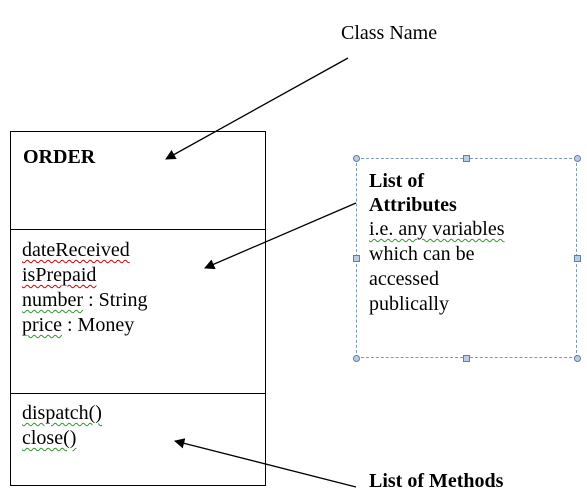 Image resolution: width=587 pixels, height=498 pixels. I want to click on attributes-note-line: publically, so click(409, 304).